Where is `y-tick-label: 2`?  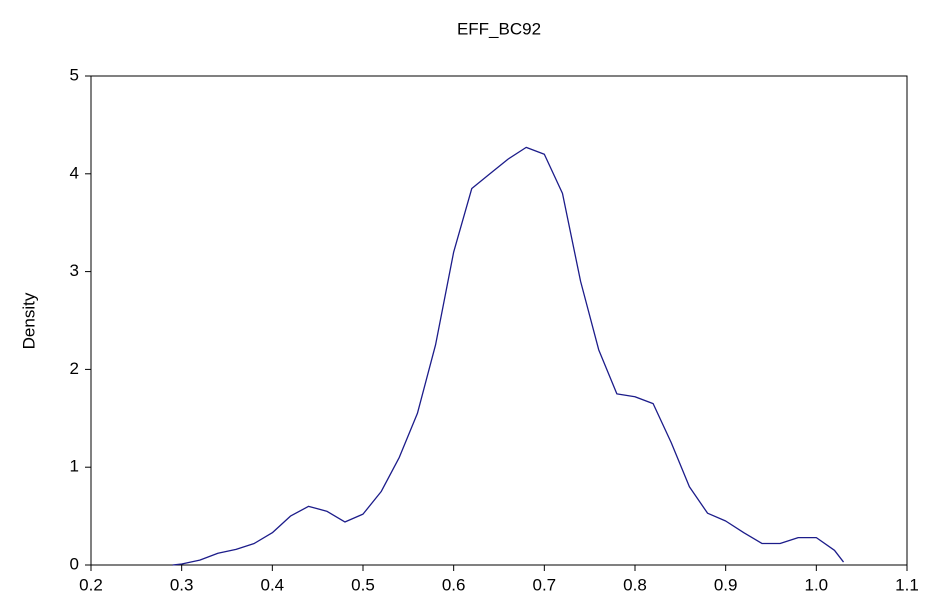 y-tick-label: 2 is located at coordinates (74, 368).